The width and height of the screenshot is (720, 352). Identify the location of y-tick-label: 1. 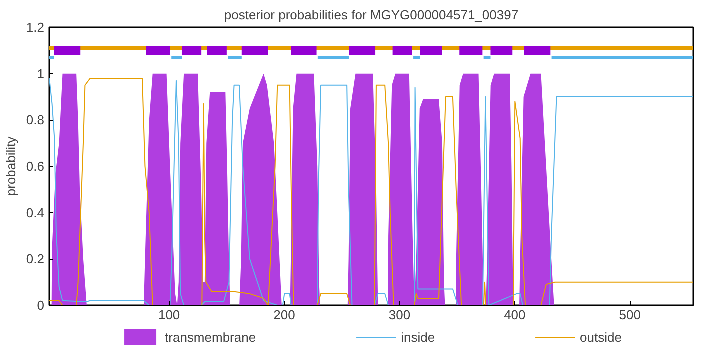
(41, 74).